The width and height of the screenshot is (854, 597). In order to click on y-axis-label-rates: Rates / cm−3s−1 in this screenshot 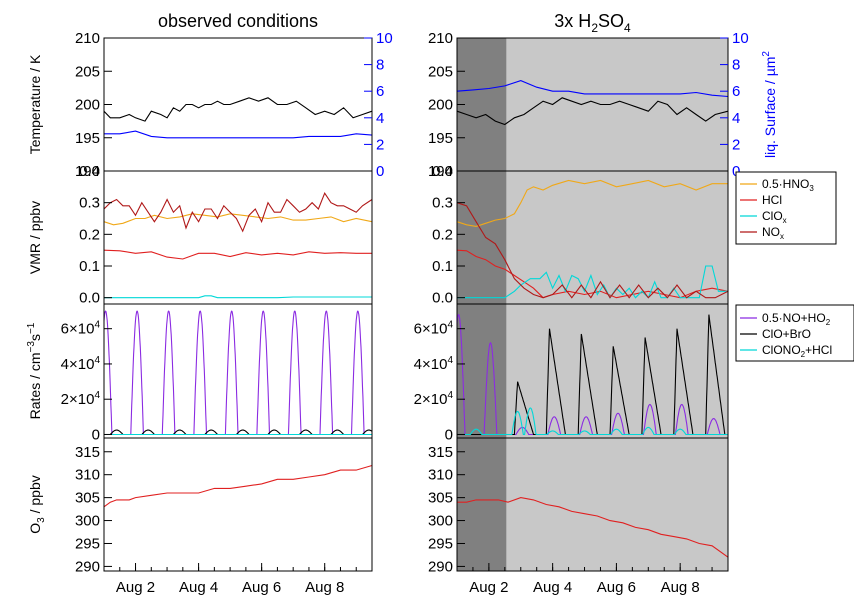, I will do `click(34, 370)`.